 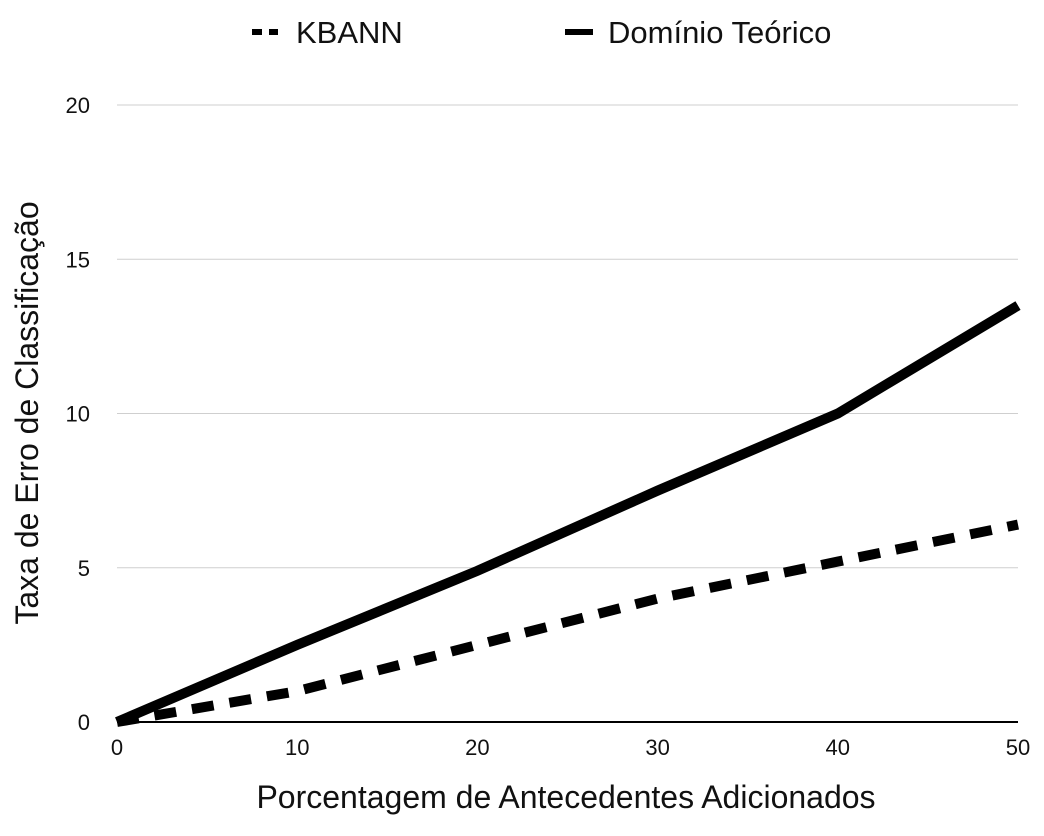 I want to click on legend-label-dominio-teorico: Domínio Teórico, so click(x=719, y=32).